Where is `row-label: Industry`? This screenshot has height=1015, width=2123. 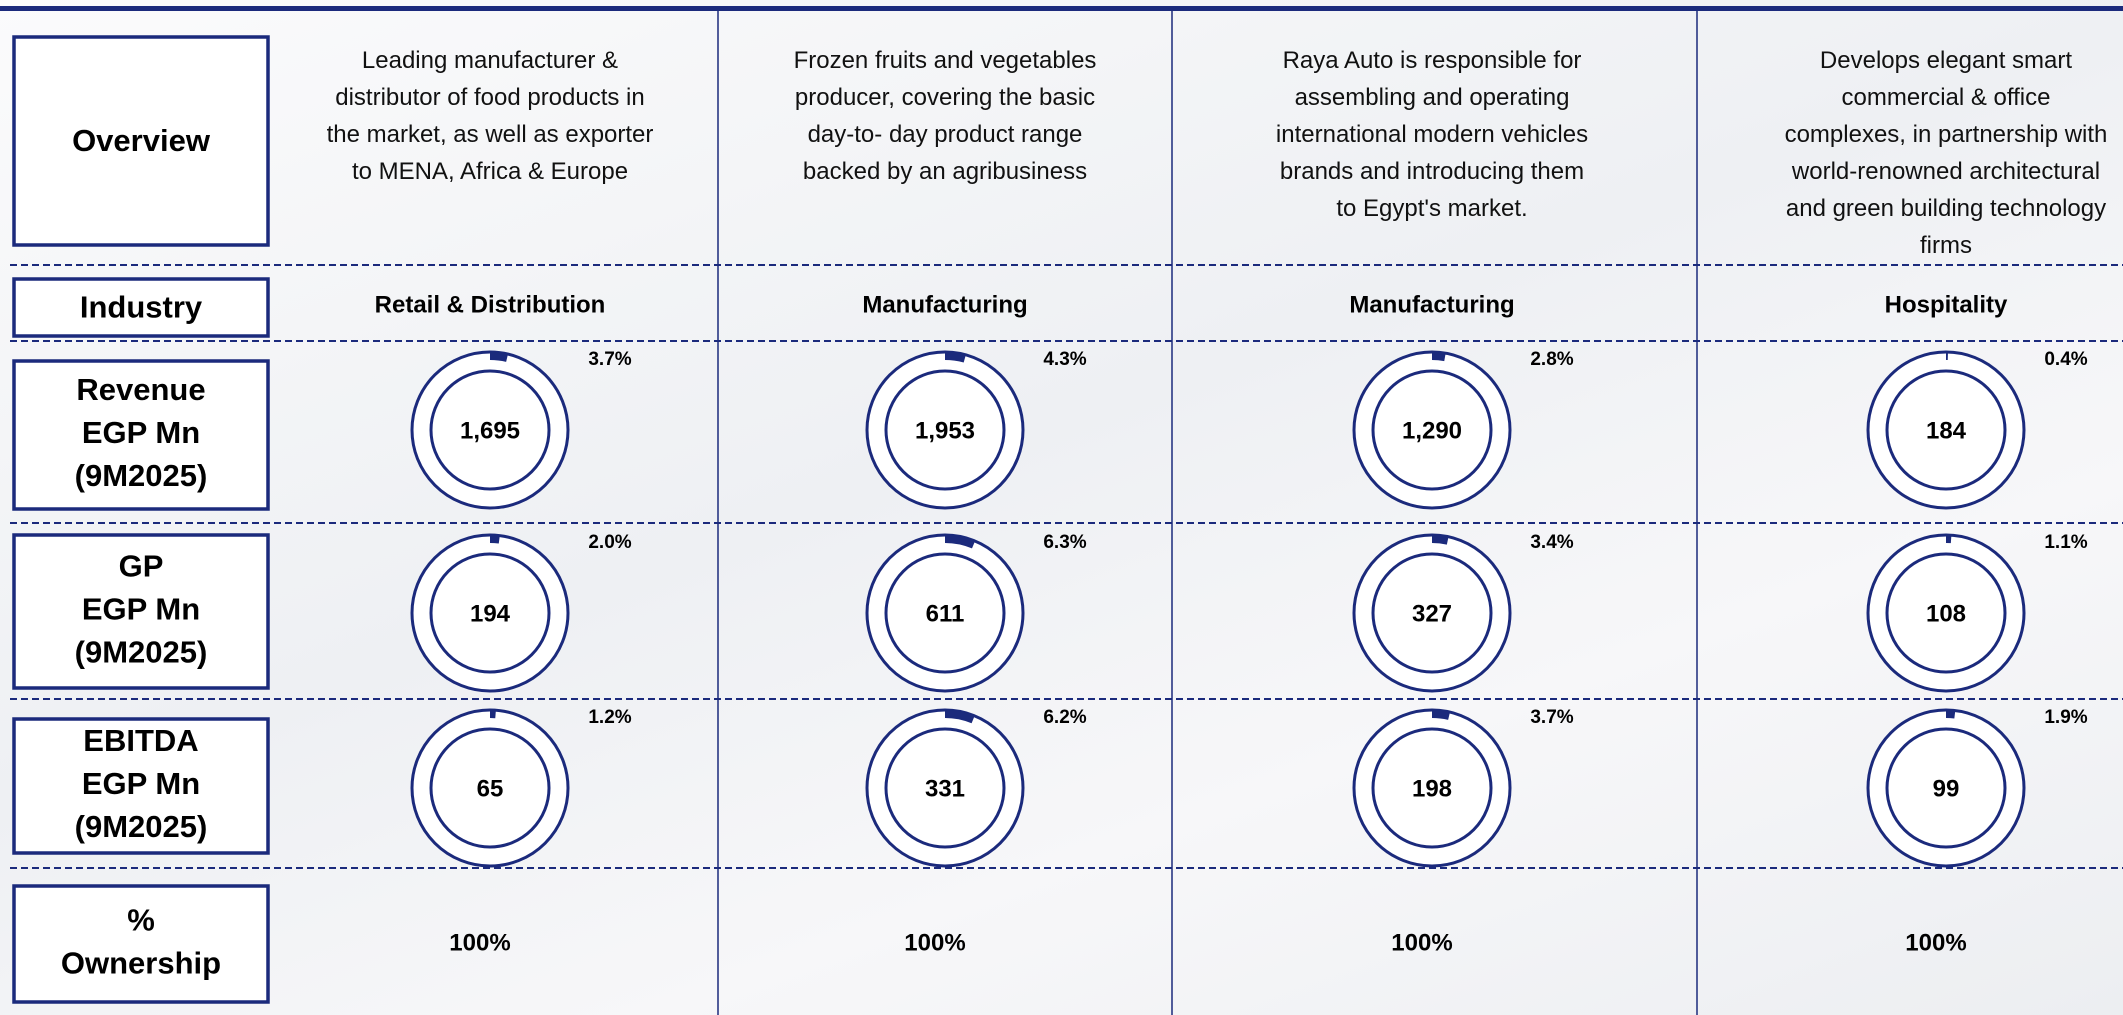 row-label: Industry is located at coordinates (141, 307).